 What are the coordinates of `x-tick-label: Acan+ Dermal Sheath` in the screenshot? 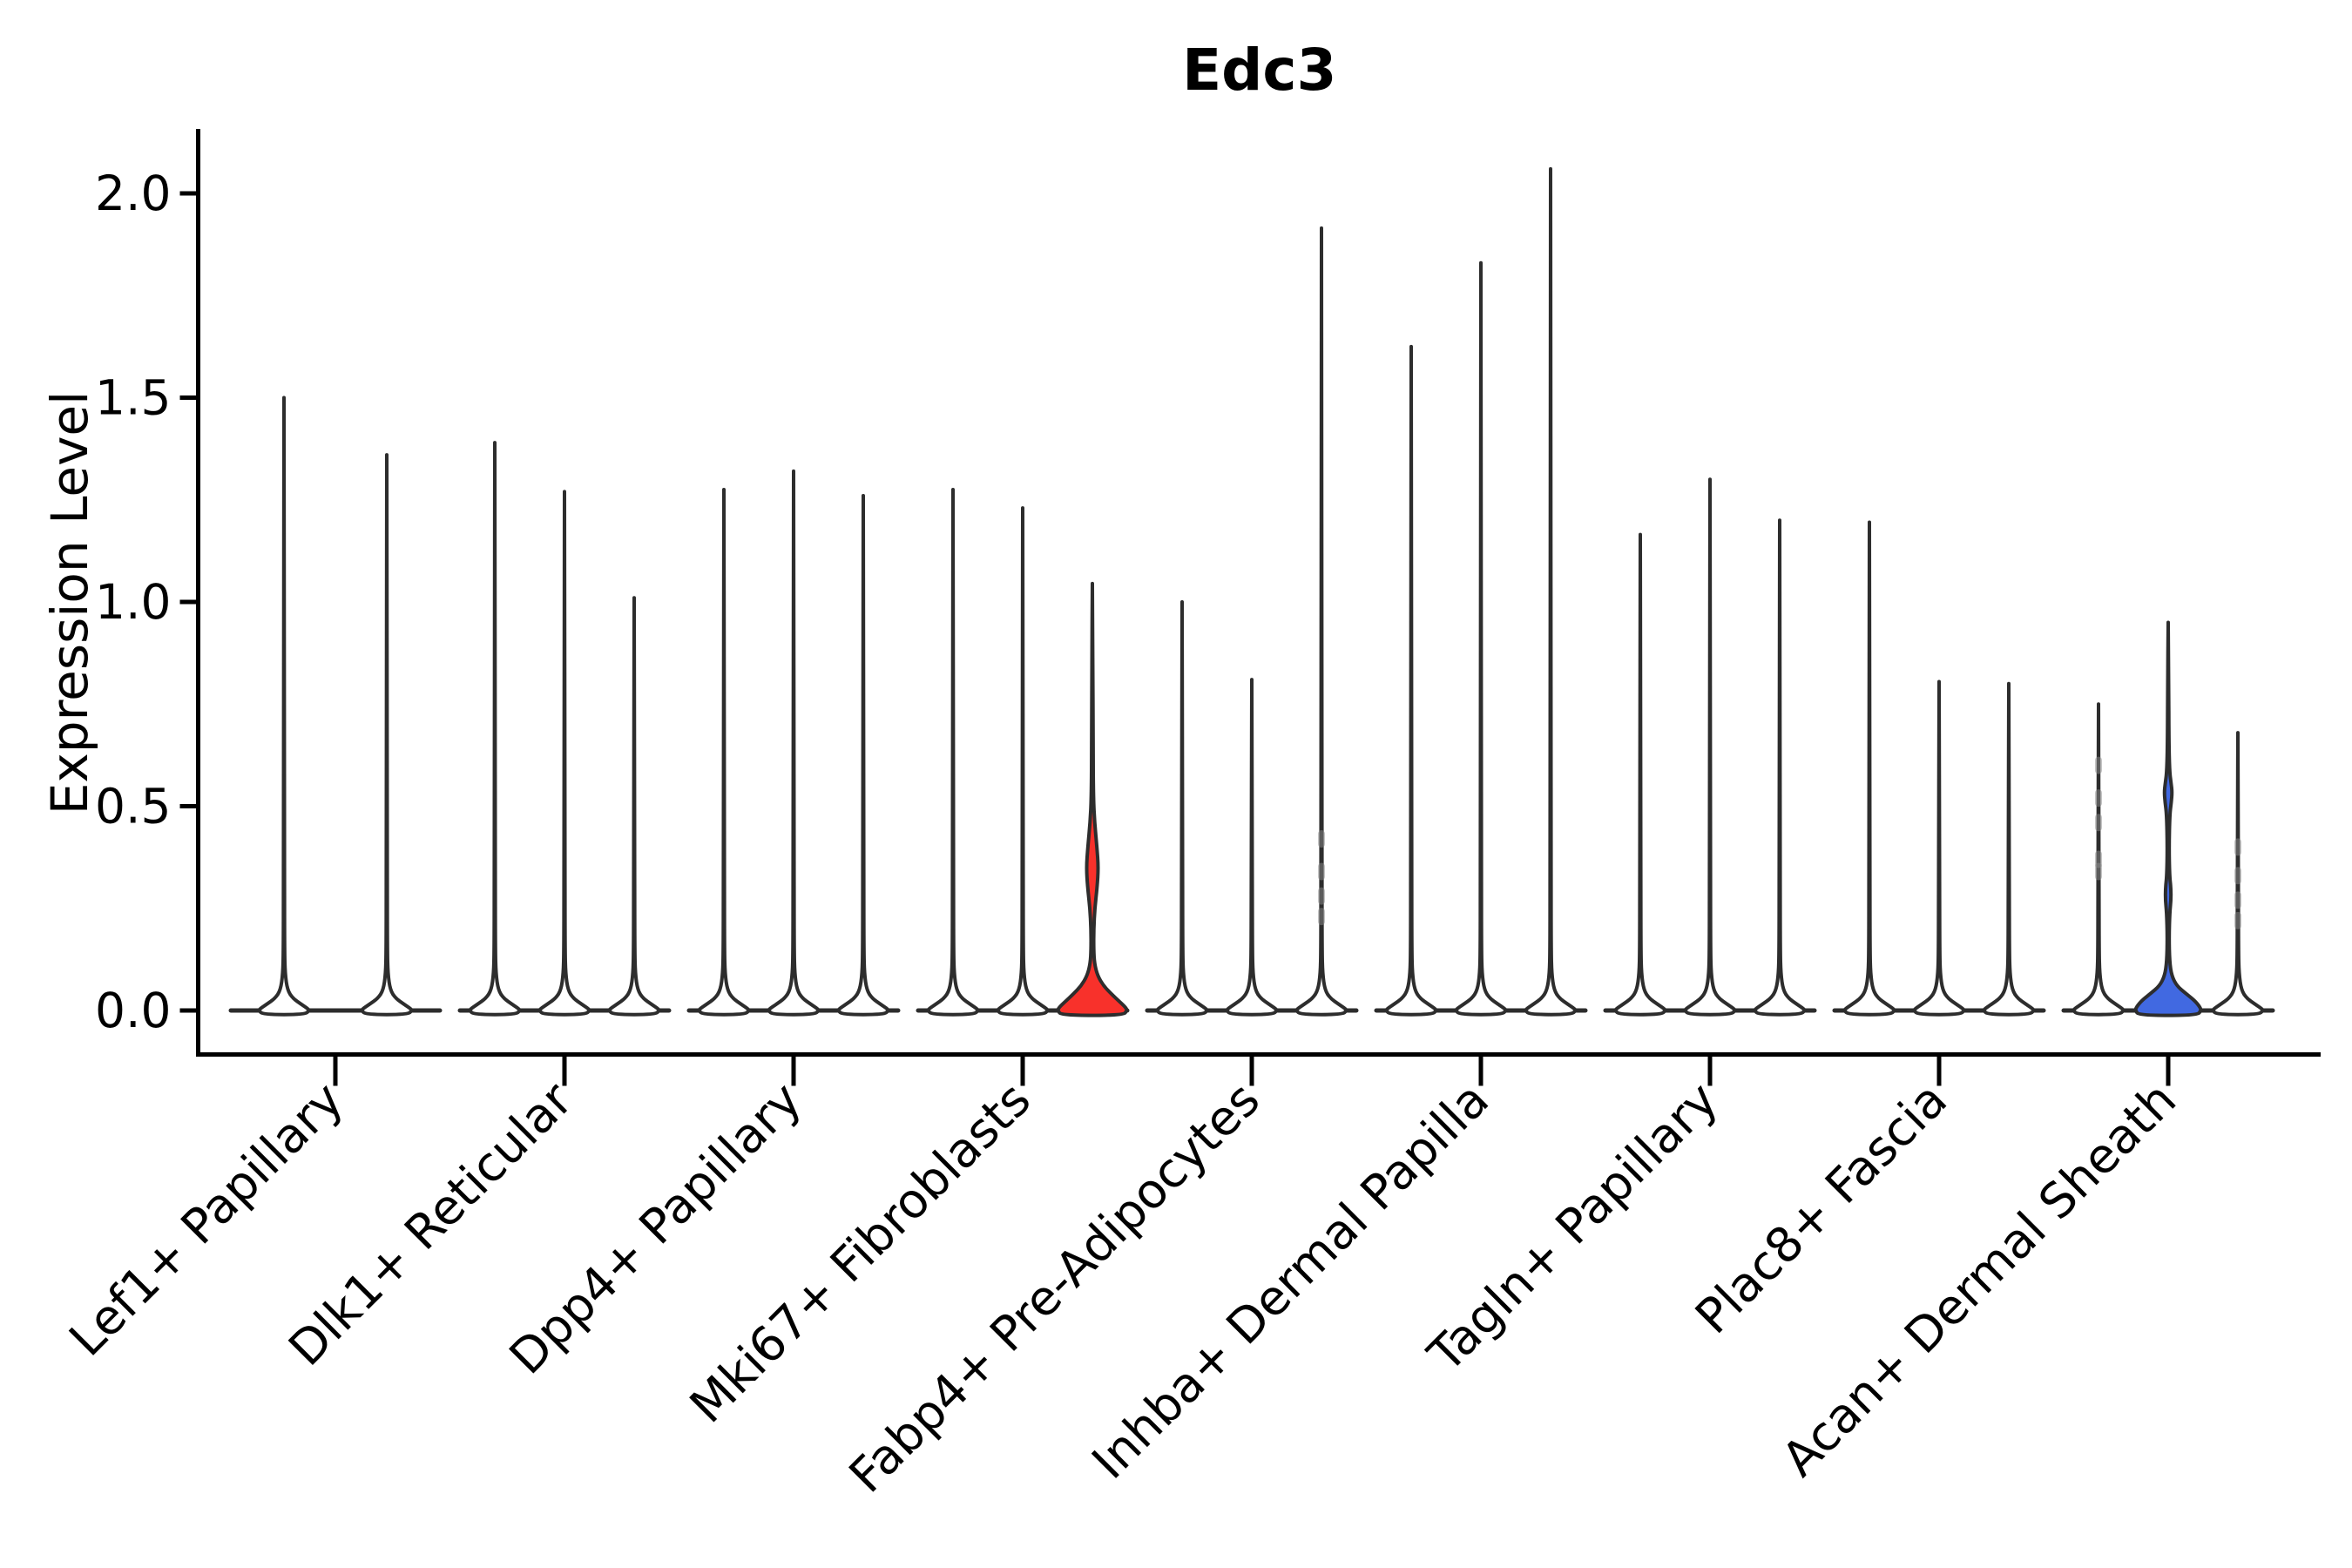 It's located at (1979, 1279).